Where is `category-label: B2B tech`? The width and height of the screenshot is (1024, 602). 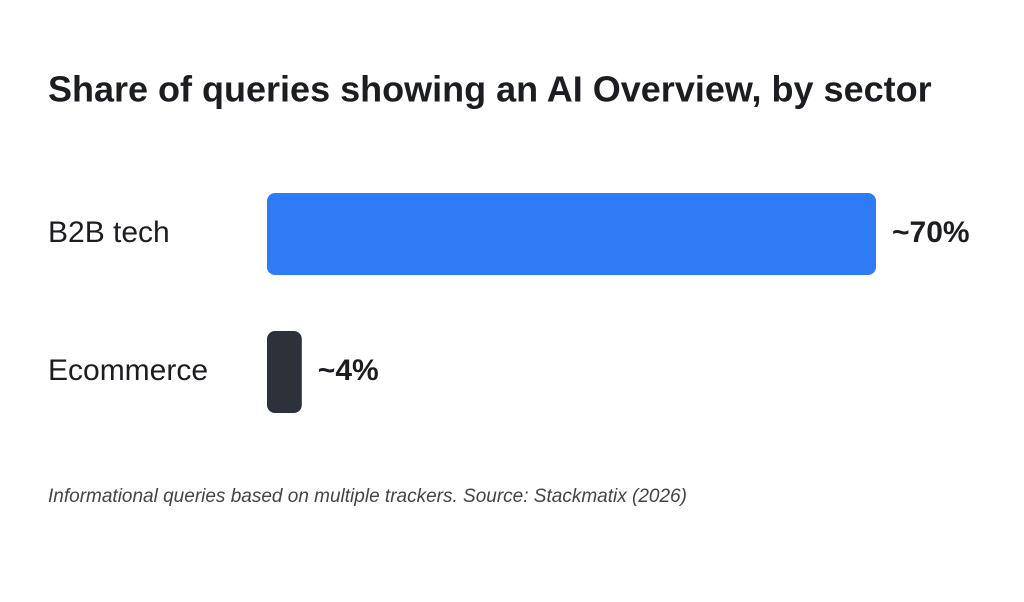 category-label: B2B tech is located at coordinates (109, 232).